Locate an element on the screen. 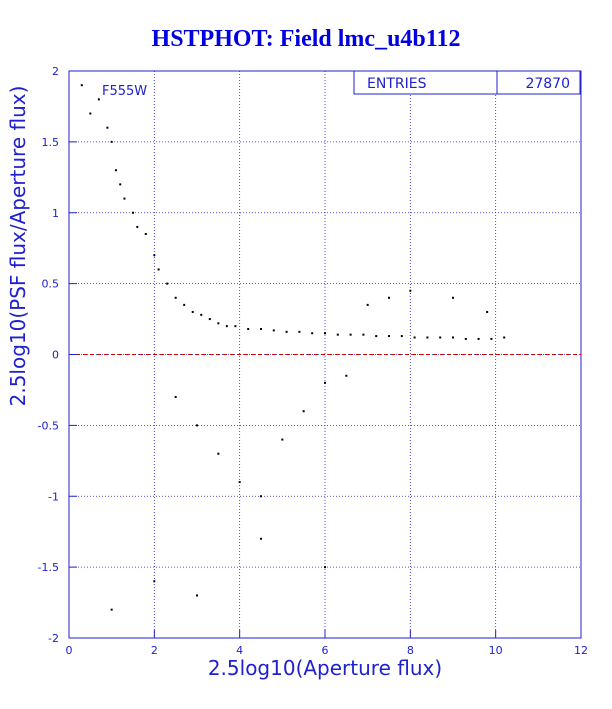 Image resolution: width=612 pixels, height=709 pixels. y-tick-label: 0 is located at coordinates (55, 355).